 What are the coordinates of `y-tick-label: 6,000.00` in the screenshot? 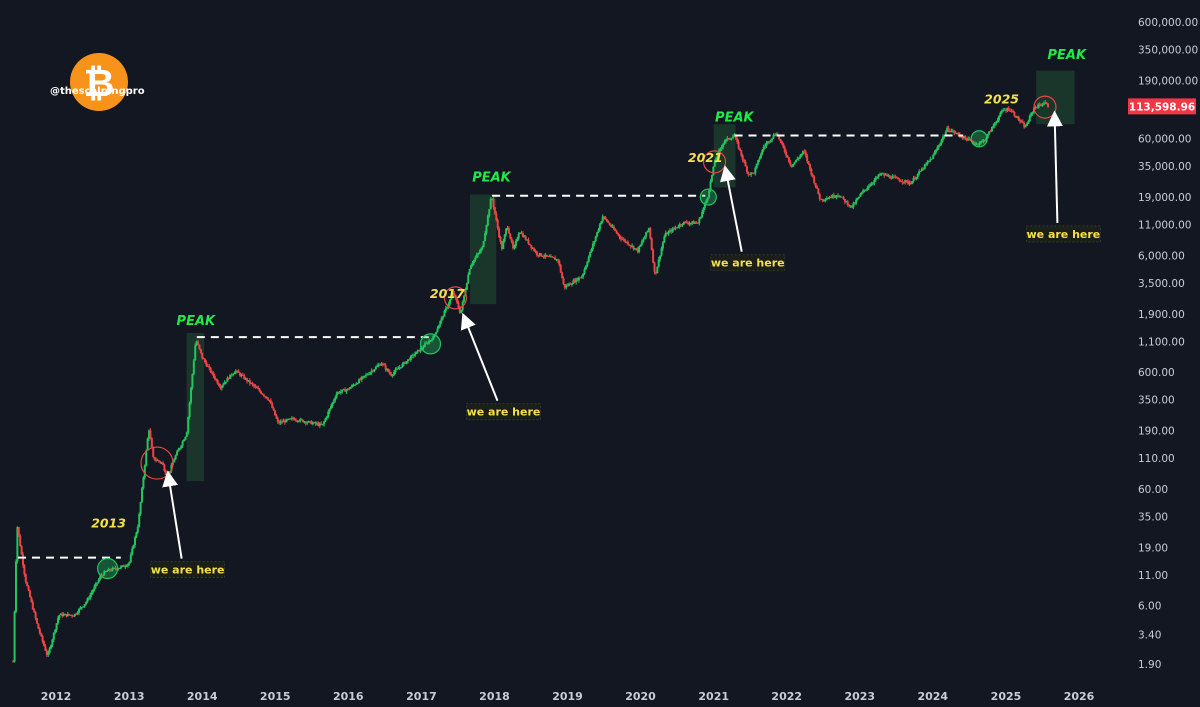 It's located at (1161, 256).